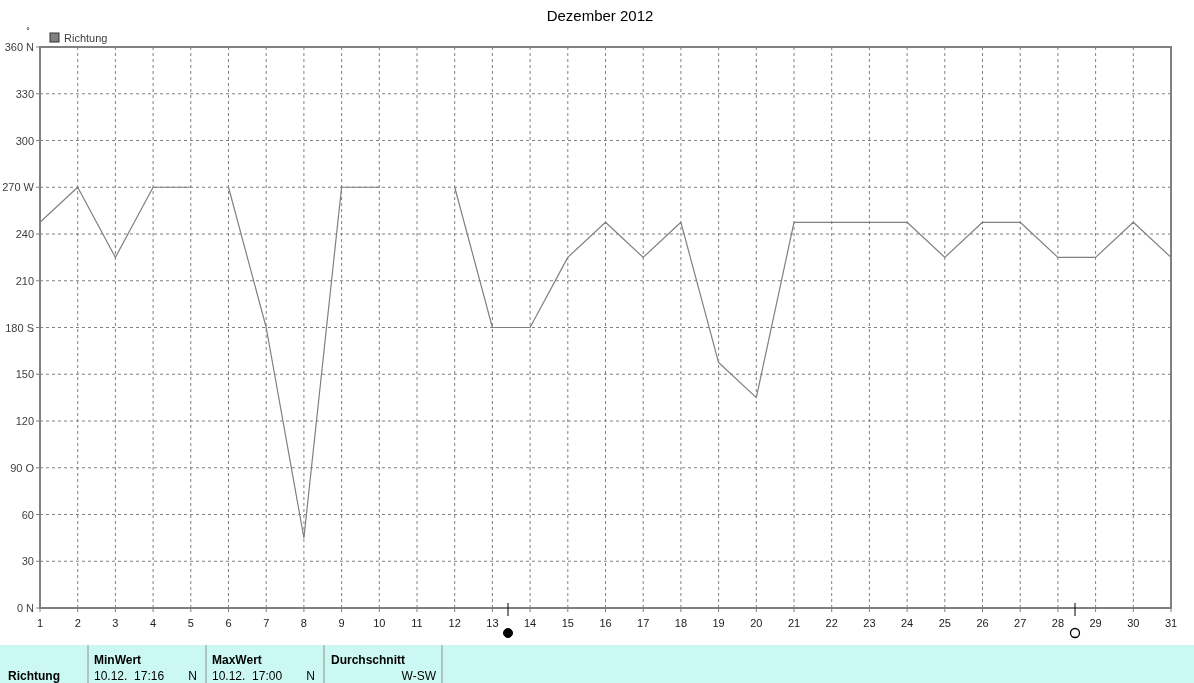 This screenshot has width=1194, height=683. What do you see at coordinates (228, 623) in the screenshot?
I see `x-tick-label: 6` at bounding box center [228, 623].